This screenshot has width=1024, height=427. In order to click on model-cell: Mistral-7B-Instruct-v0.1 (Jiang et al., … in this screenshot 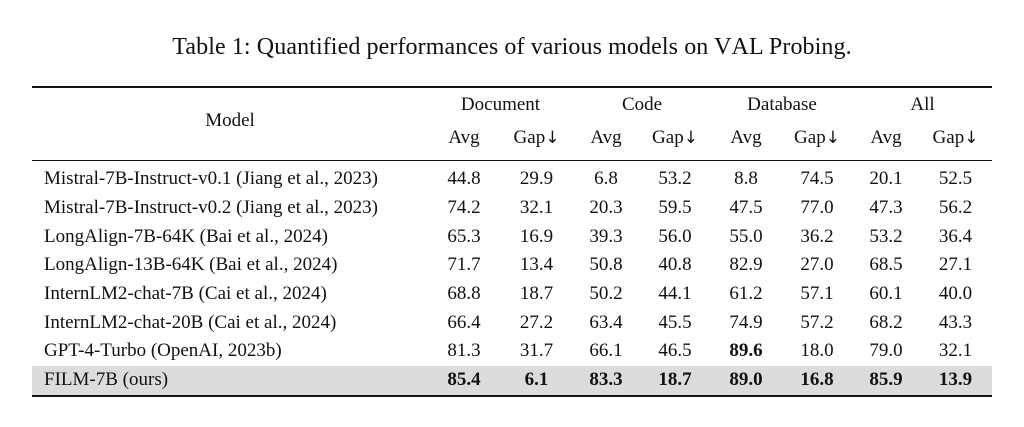, I will do `click(211, 179)`.